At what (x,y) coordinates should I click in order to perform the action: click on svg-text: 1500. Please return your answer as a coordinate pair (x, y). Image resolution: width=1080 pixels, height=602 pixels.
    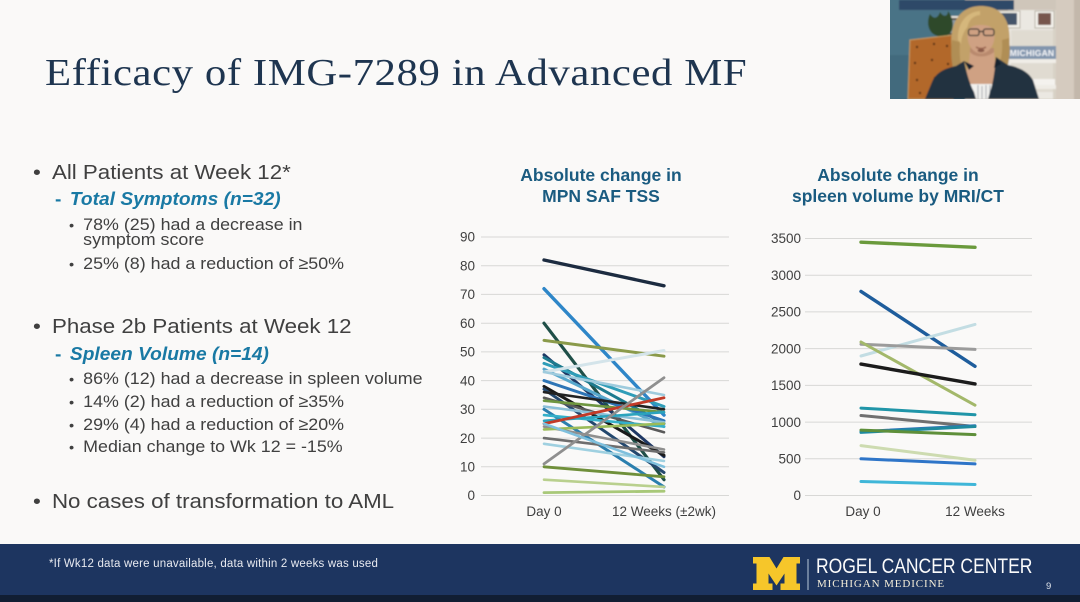
    Looking at the image, I should click on (786, 385).